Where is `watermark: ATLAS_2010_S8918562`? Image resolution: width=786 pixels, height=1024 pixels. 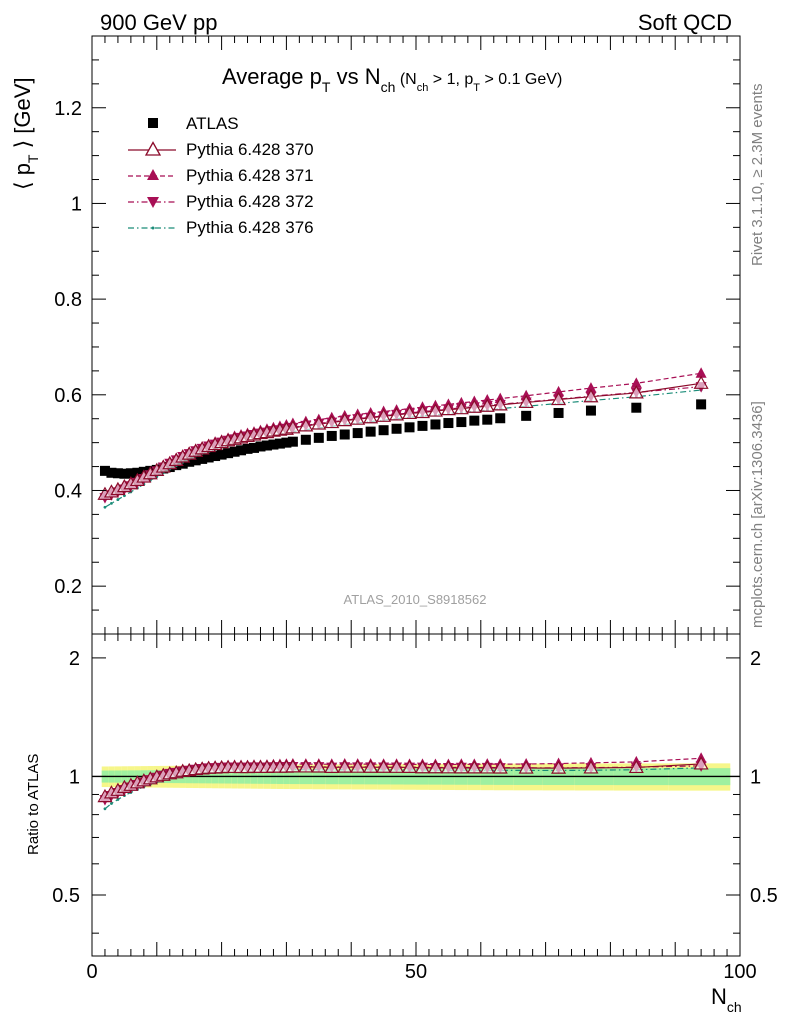 watermark: ATLAS_2010_S8918562 is located at coordinates (415, 599).